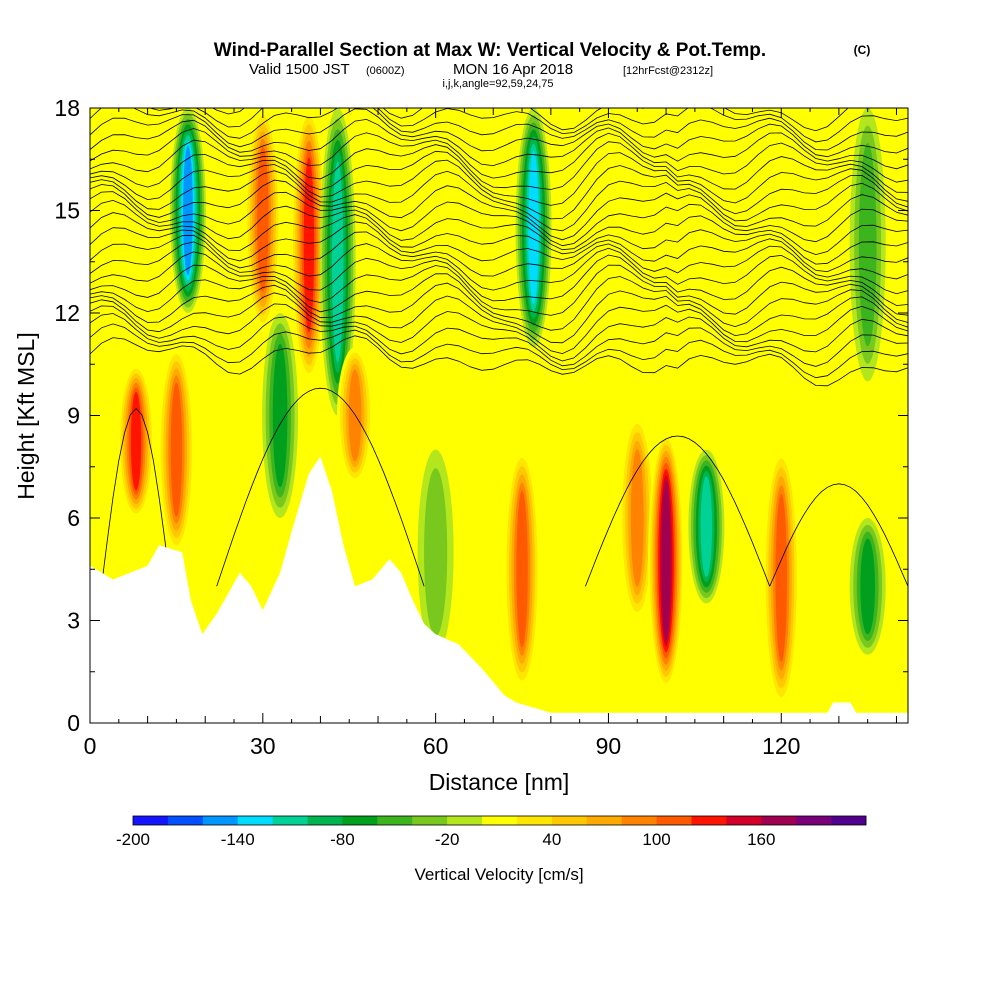  Describe the element at coordinates (67, 313) in the screenshot. I see `y-tick-label: 12` at that location.